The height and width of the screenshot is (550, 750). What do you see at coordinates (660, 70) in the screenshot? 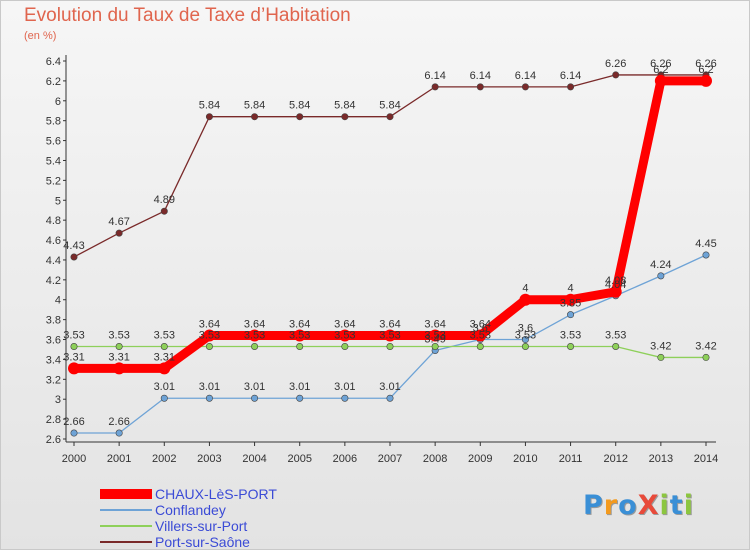
I see `data-label: 6.2` at bounding box center [660, 70].